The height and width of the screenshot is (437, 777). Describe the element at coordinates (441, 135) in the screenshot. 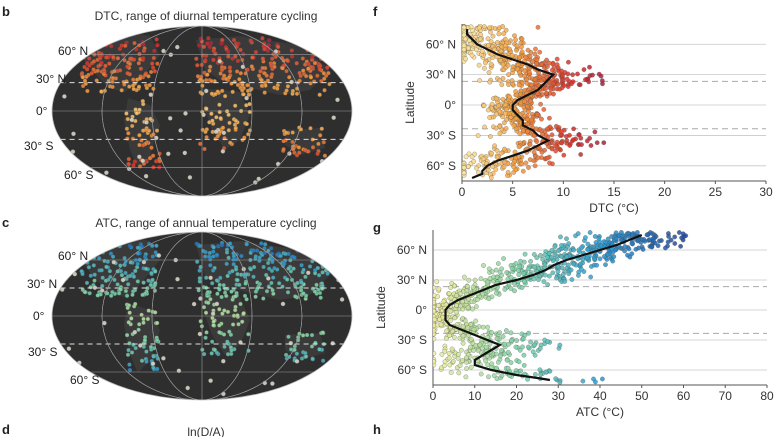

I see `y-tick-label: 30° S` at that location.